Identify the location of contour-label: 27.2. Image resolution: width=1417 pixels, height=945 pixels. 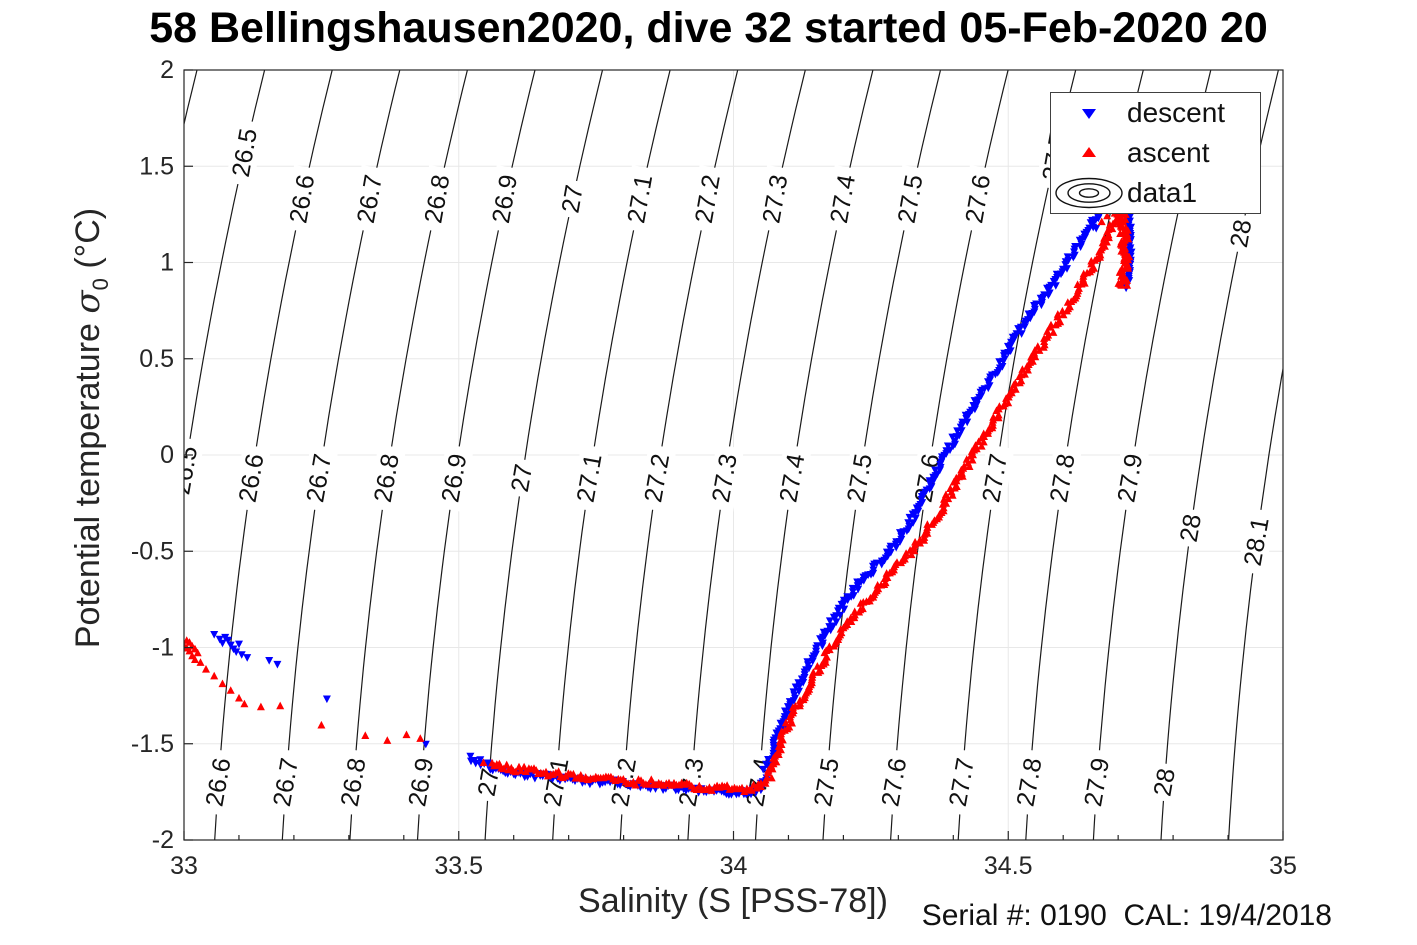
(708, 199).